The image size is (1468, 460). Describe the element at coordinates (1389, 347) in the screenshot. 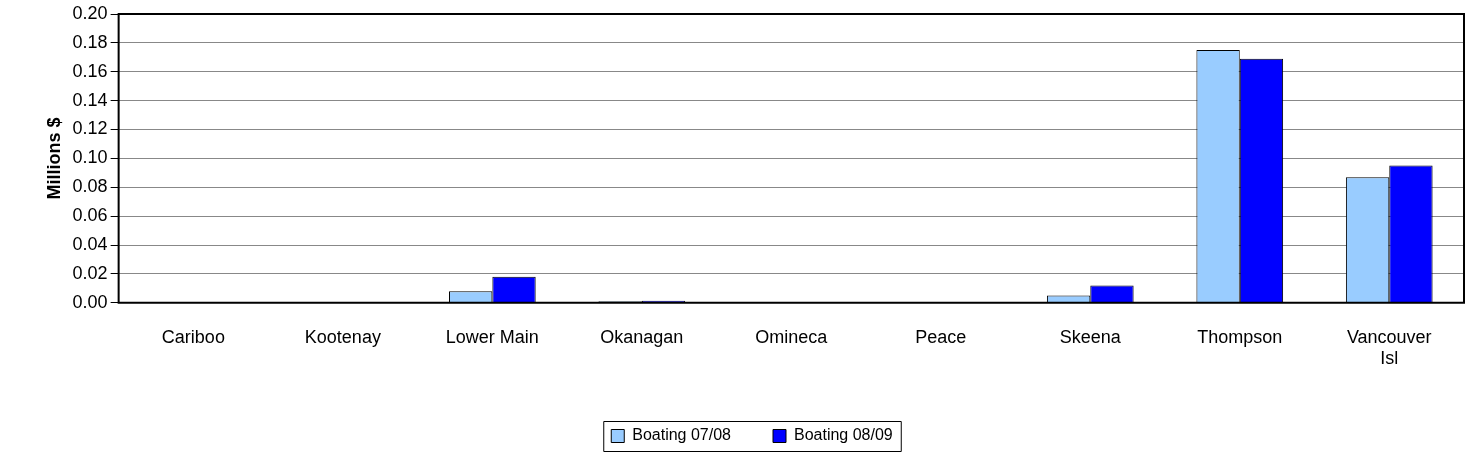

I see `x-tick-label: Vancouver Isl` at that location.